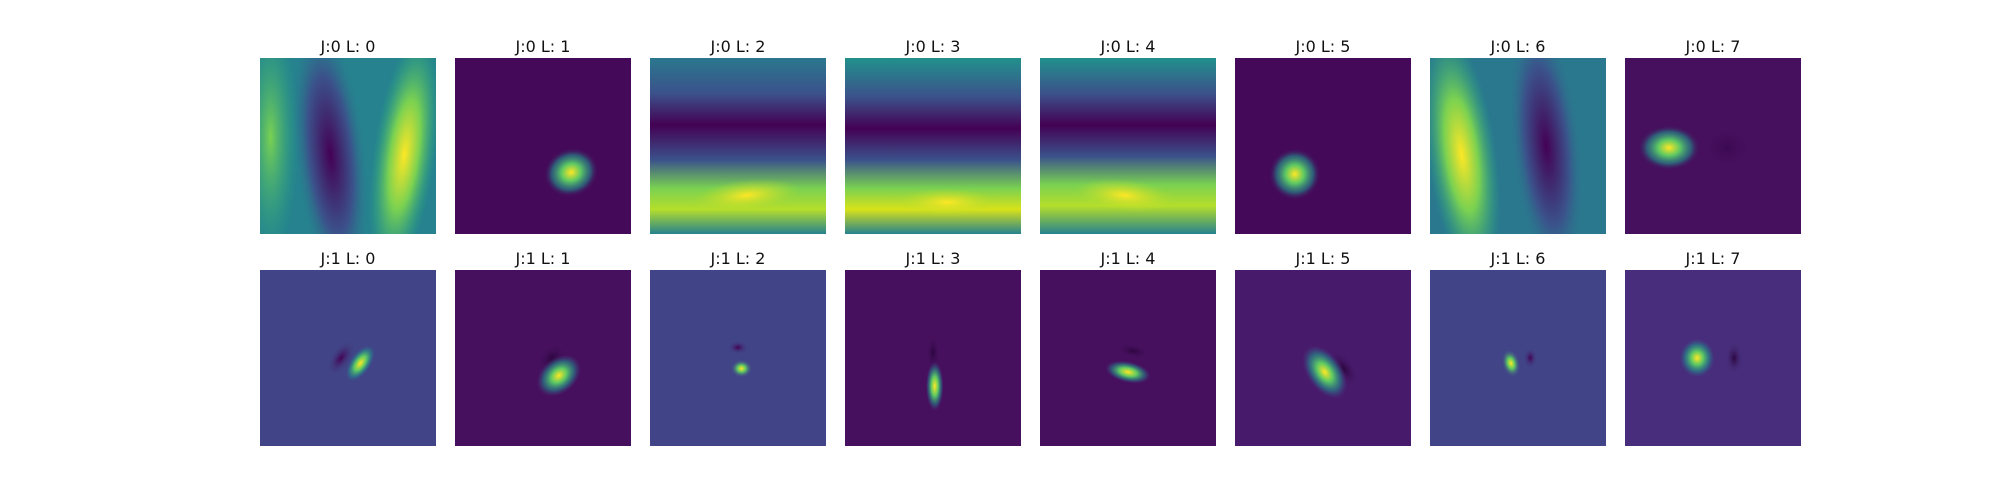 The height and width of the screenshot is (500, 2000). Describe the element at coordinates (543, 46) in the screenshot. I see `panel-title: J:0 L: 1` at that location.